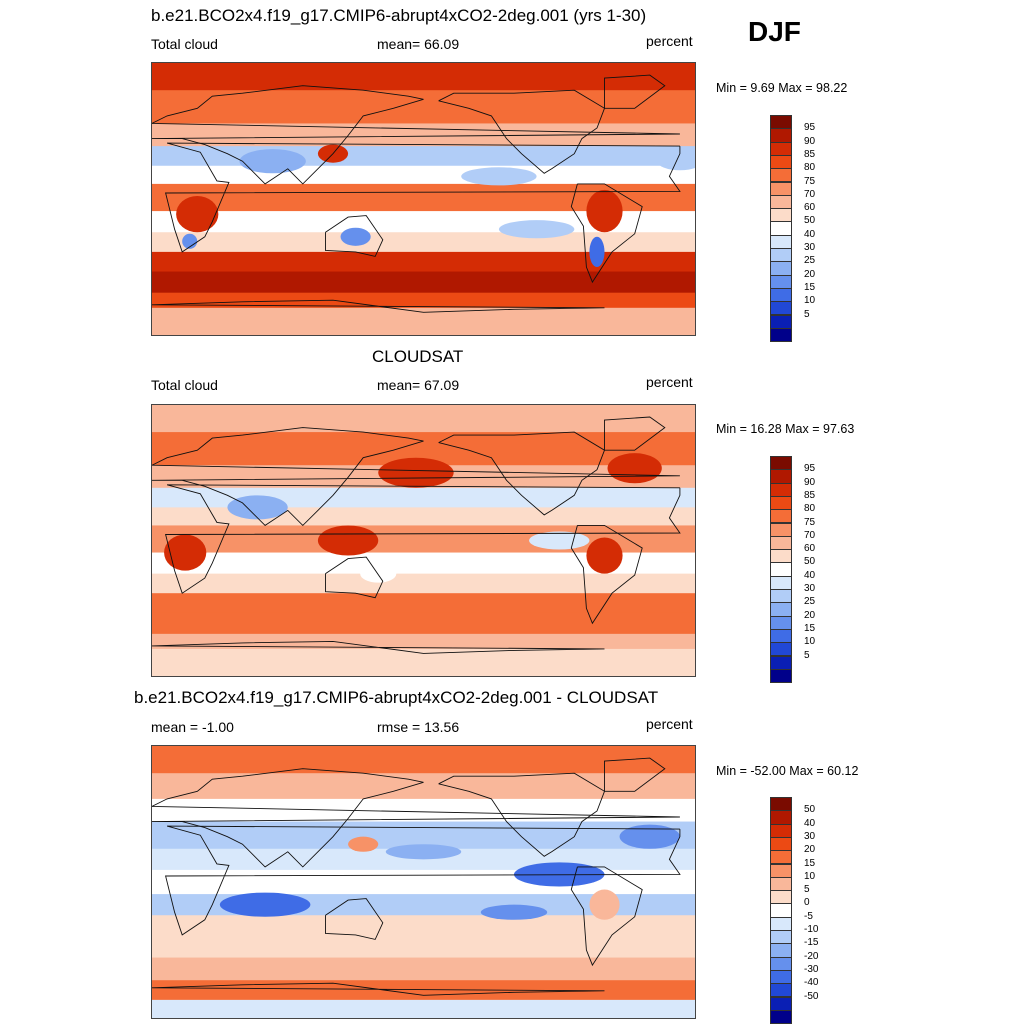 The image size is (1024, 1024). I want to click on map-diff, so click(423, 882).